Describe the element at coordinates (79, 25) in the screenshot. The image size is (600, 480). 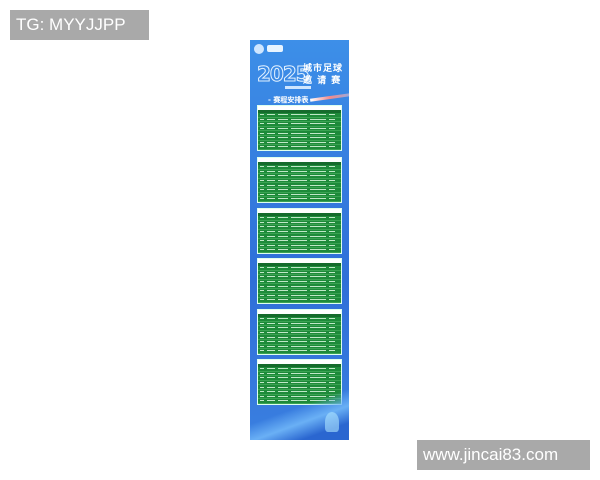
I see `watermark-top-left: TG: MYYJJPP` at that location.